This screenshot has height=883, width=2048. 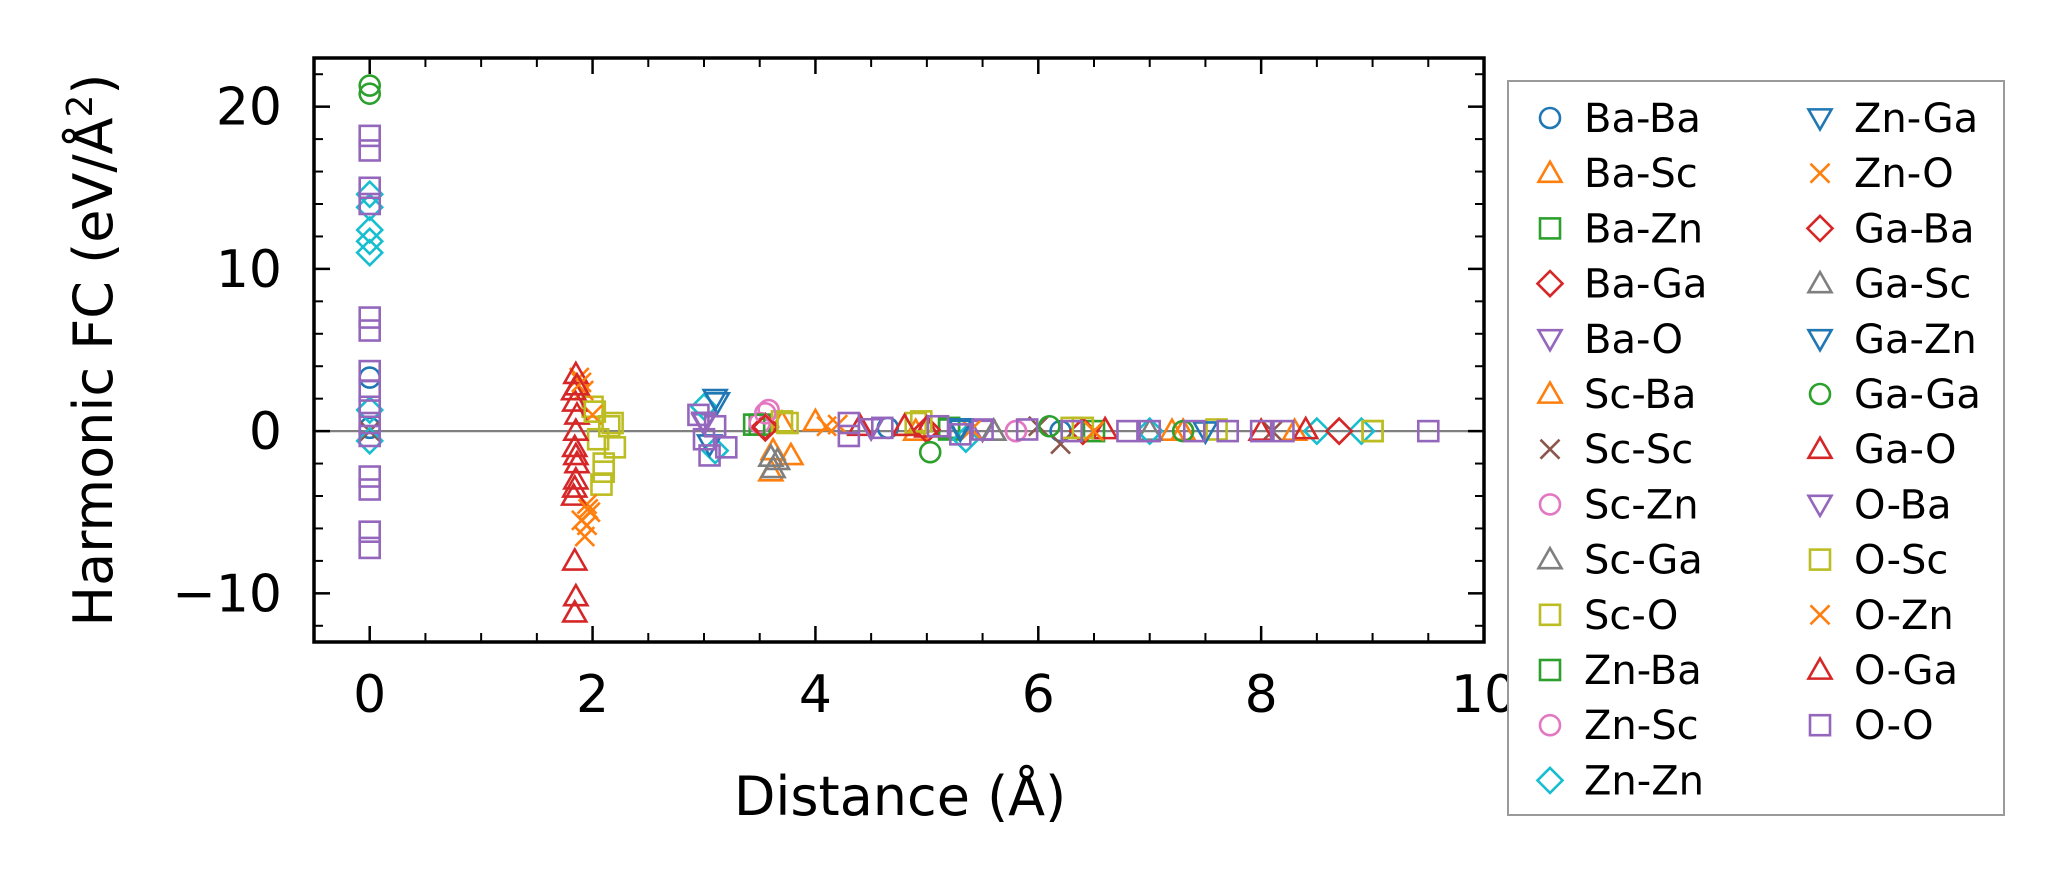 What do you see at coordinates (587, 525) in the screenshot?
I see `marker-o-zn` at bounding box center [587, 525].